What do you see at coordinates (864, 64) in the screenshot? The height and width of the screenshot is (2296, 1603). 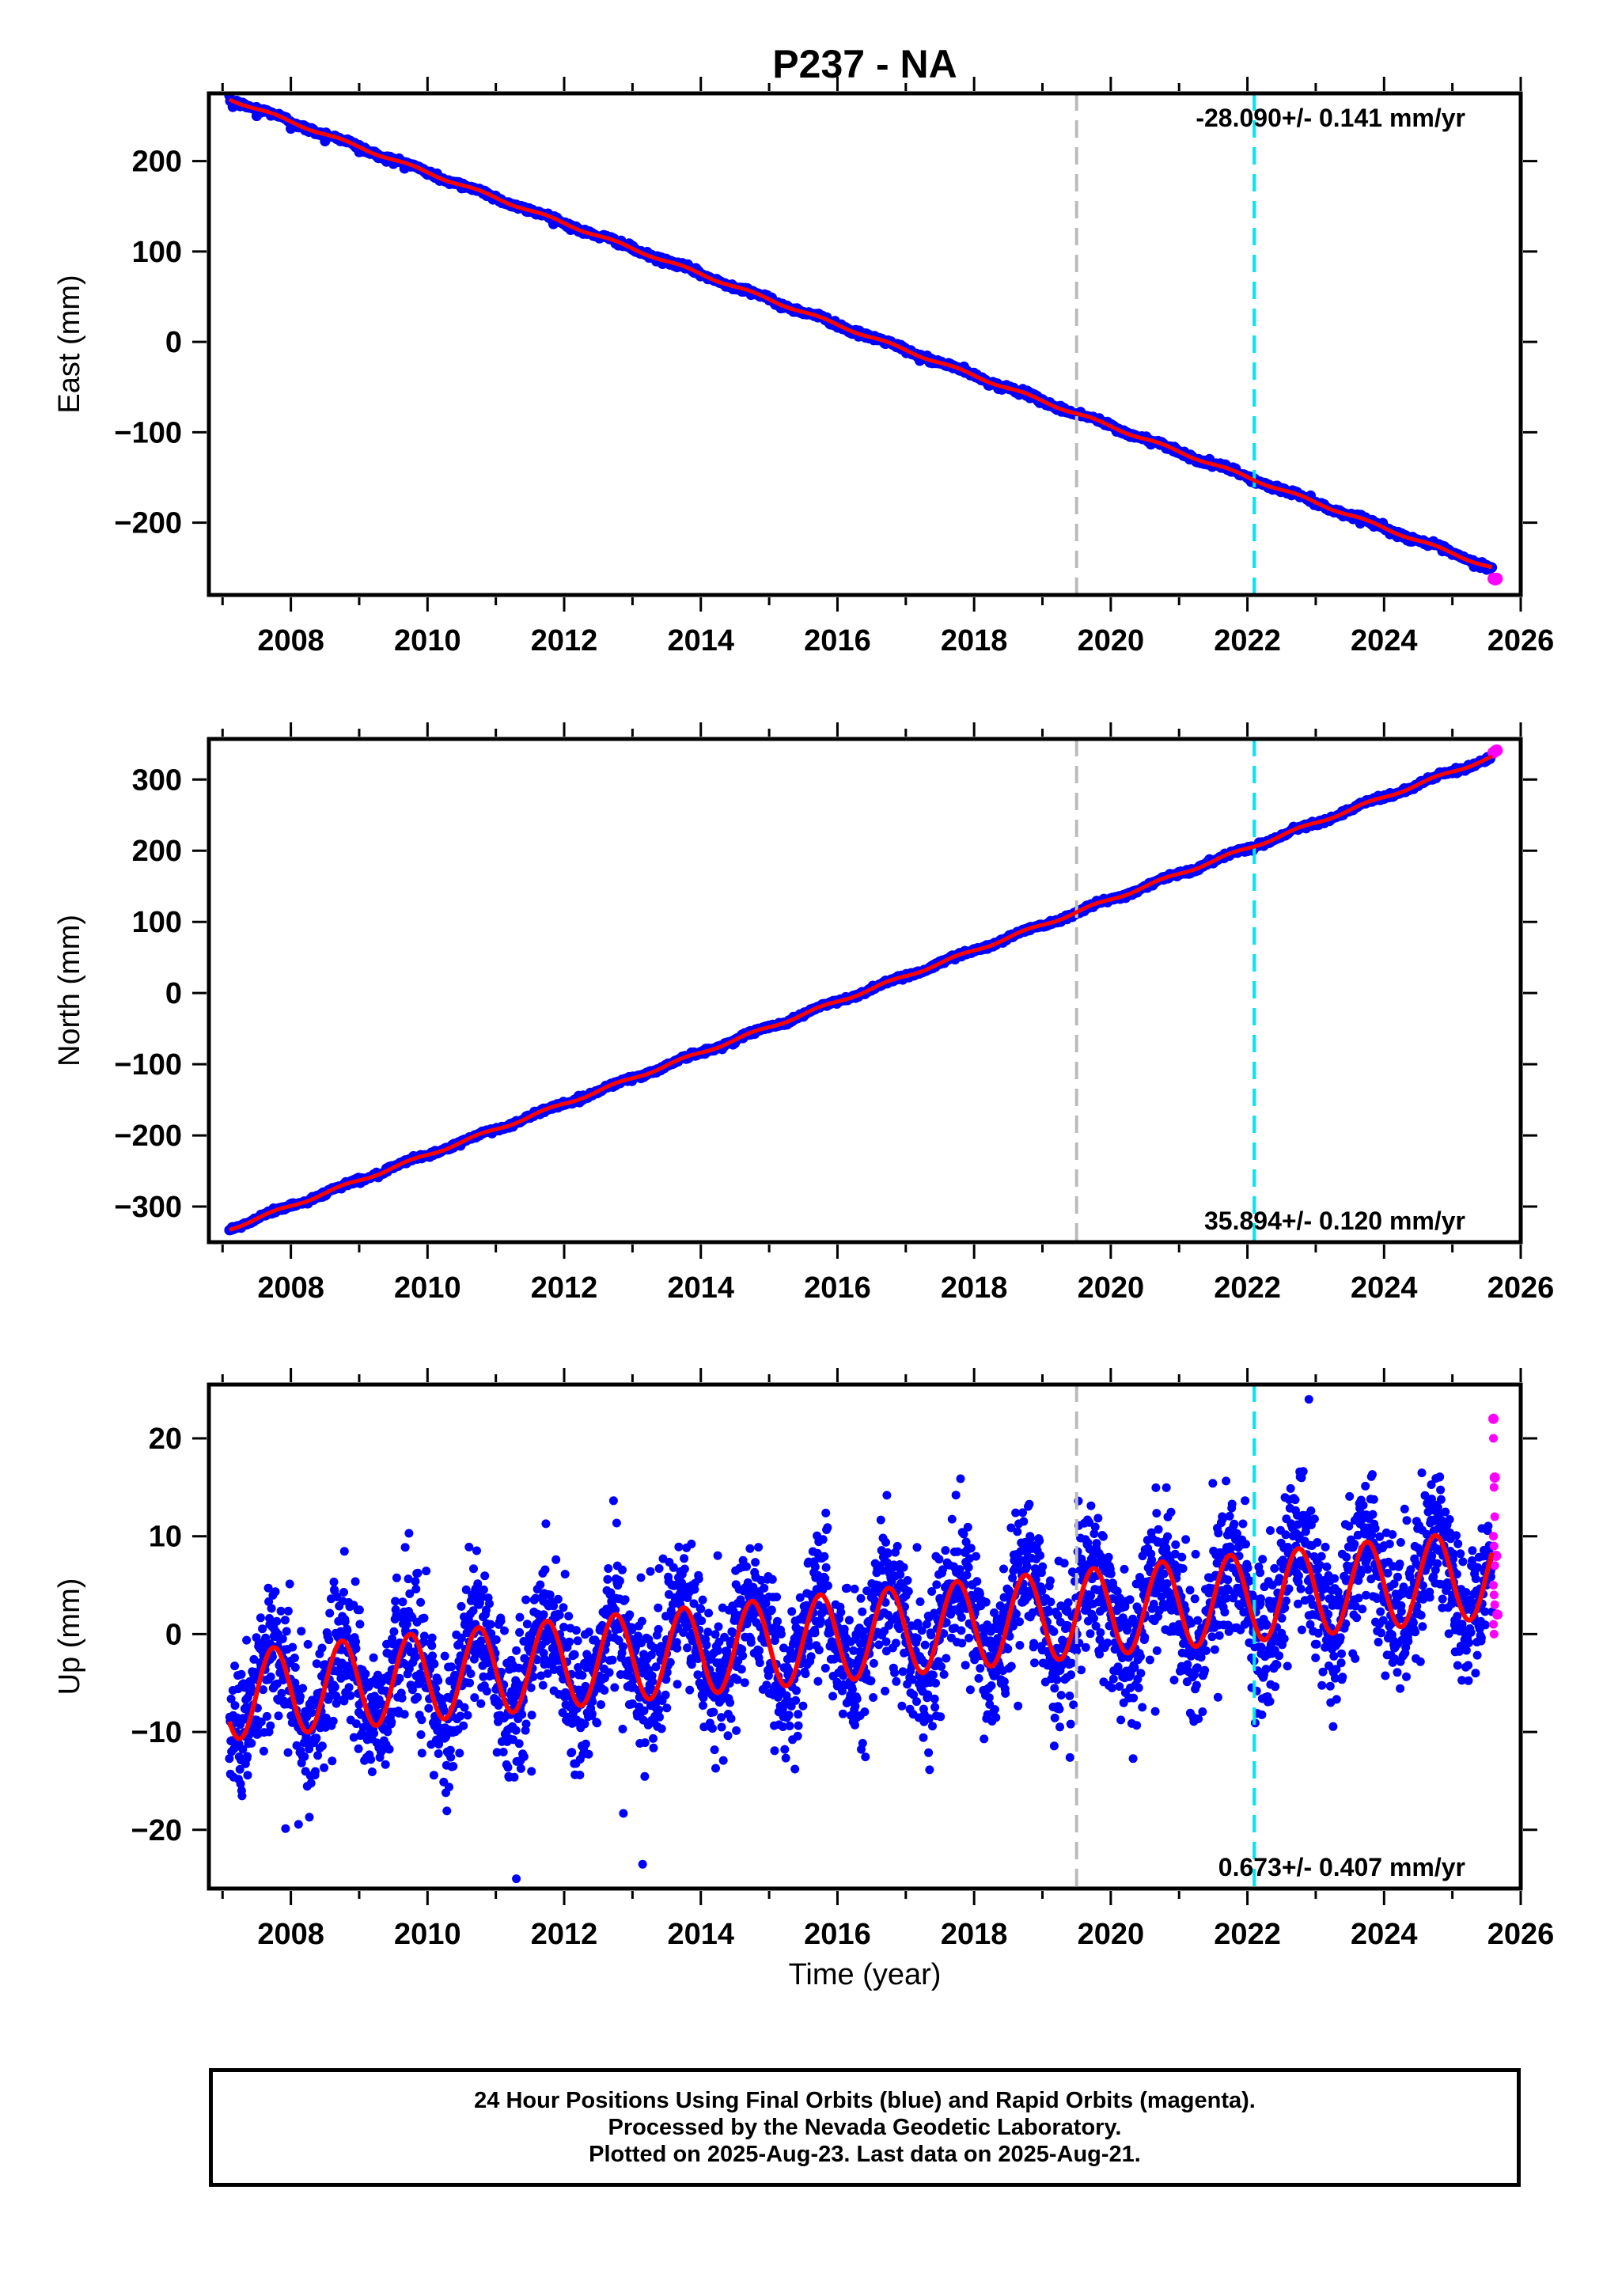 I see `chart-title: P237 - NA` at bounding box center [864, 64].